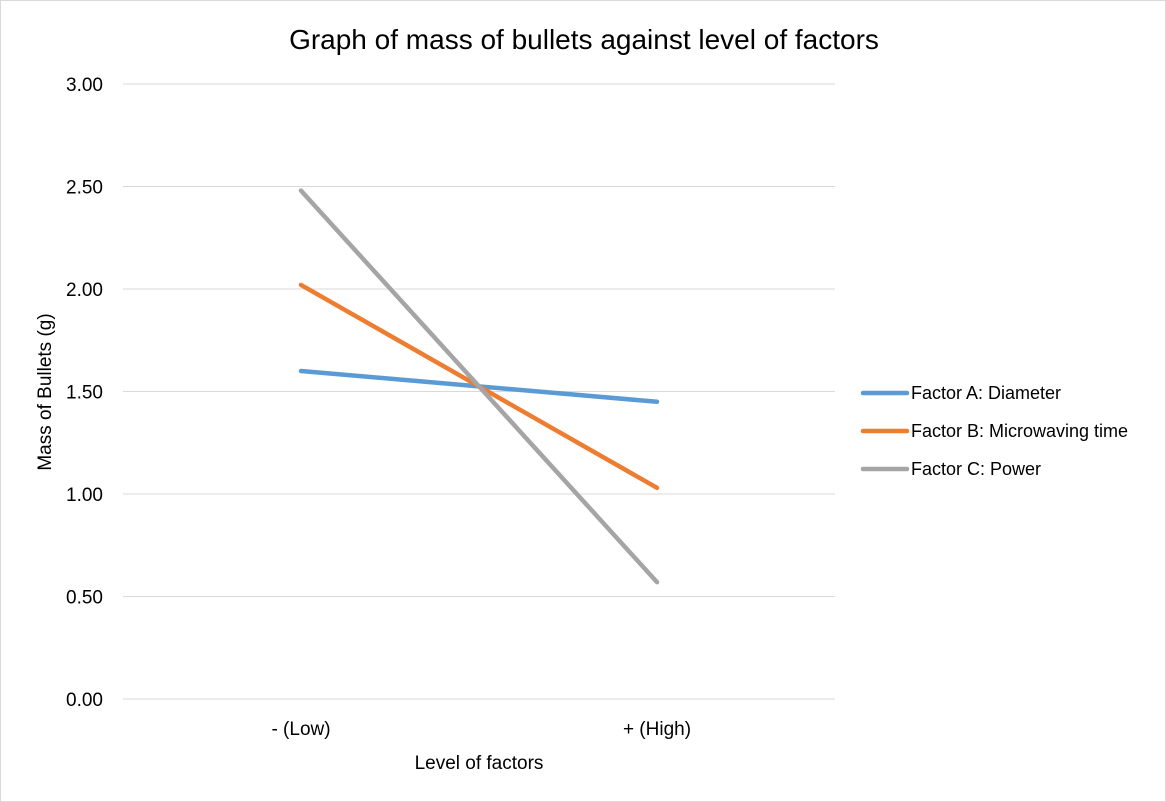  Describe the element at coordinates (84, 598) in the screenshot. I see `y-tick-label: 0.50` at that location.